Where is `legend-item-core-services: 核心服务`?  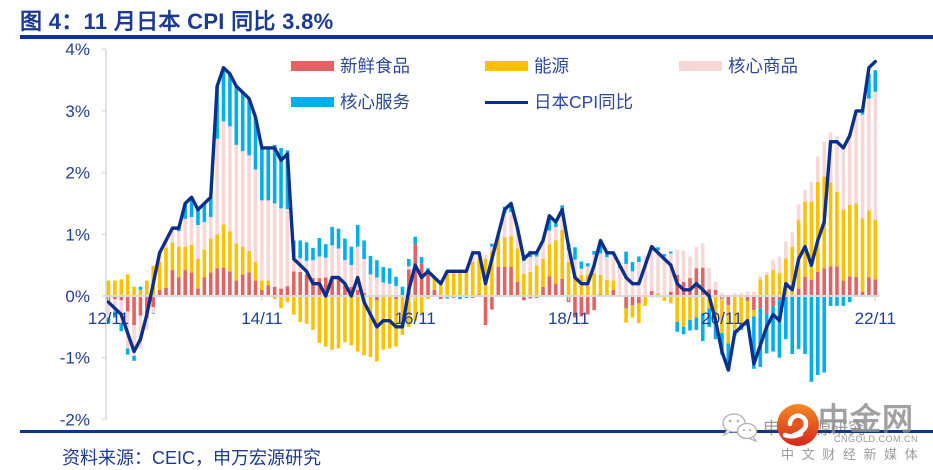
legend-item-core-services: 核心服务 is located at coordinates (371, 102).